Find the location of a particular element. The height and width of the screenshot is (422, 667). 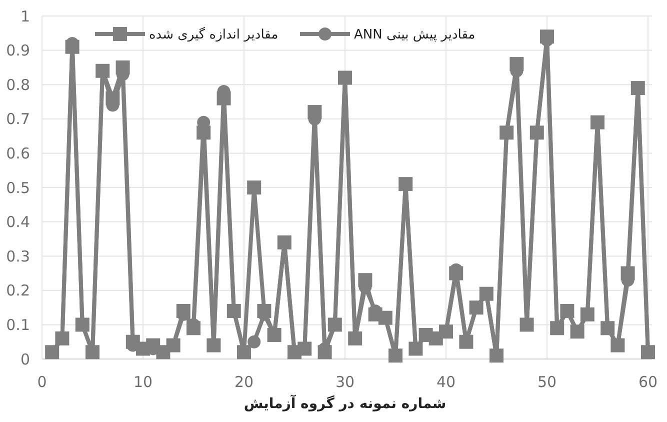

x-tick-label: 50 is located at coordinates (547, 382).